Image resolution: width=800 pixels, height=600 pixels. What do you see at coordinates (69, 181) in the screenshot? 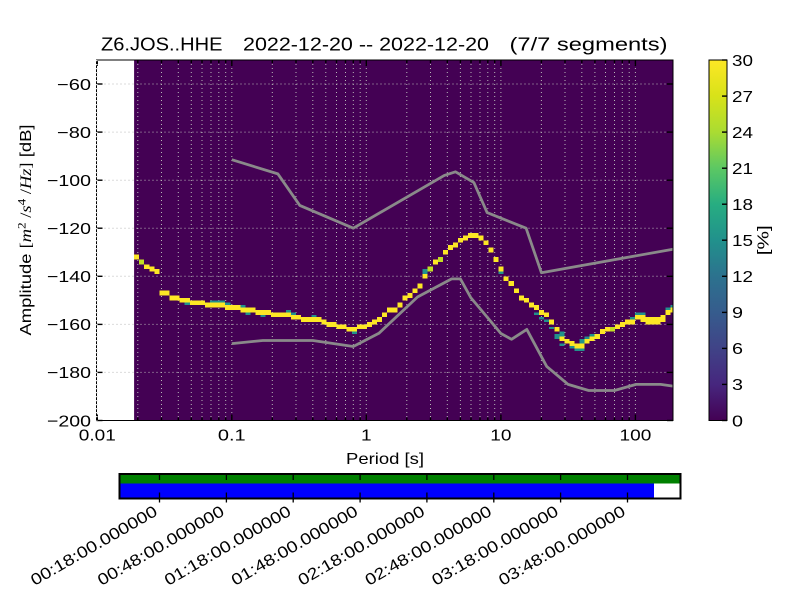
I see `svg-text: −100` at bounding box center [69, 181].